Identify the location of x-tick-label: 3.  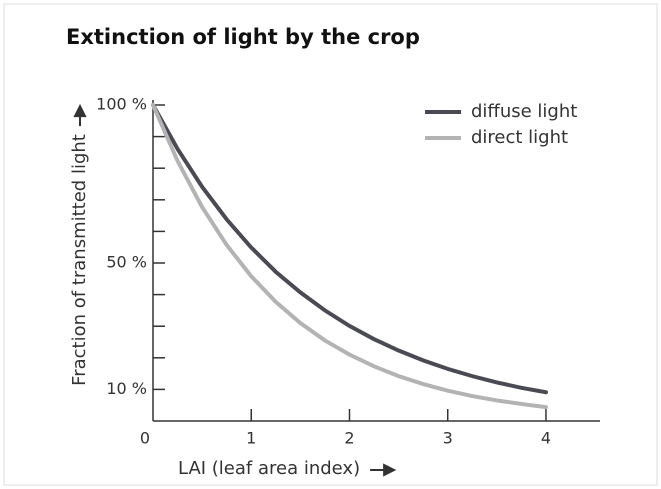
(448, 438).